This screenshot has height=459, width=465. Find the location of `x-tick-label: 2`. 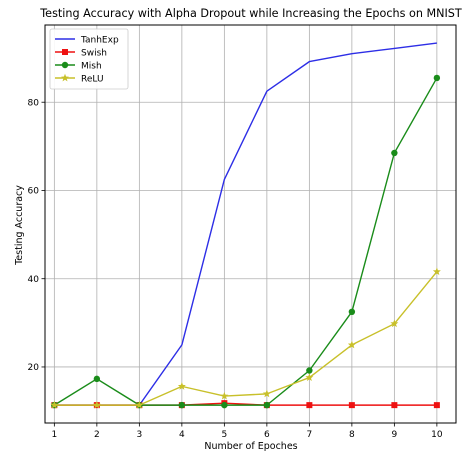

x-tick-label: 2 is located at coordinates (97, 435).